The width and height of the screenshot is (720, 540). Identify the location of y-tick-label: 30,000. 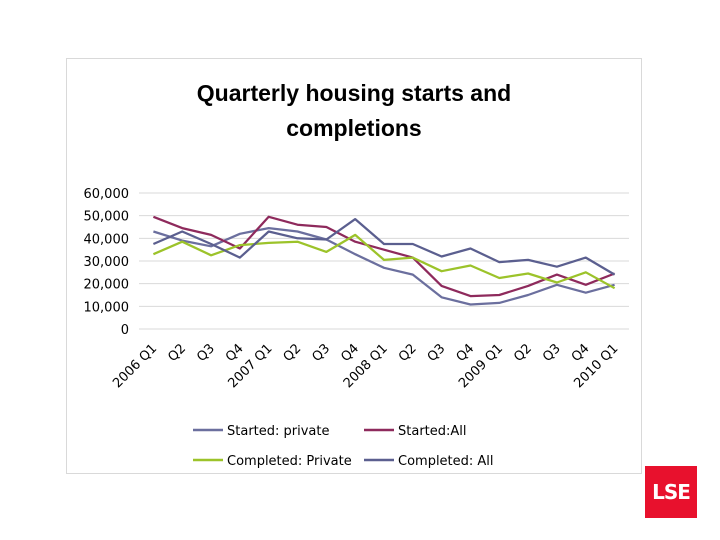
(107, 262).